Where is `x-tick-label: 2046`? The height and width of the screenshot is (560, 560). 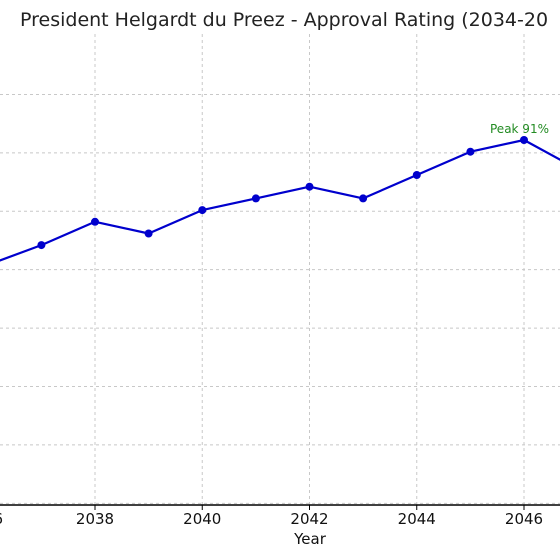
x-tick-label: 2046 is located at coordinates (524, 519).